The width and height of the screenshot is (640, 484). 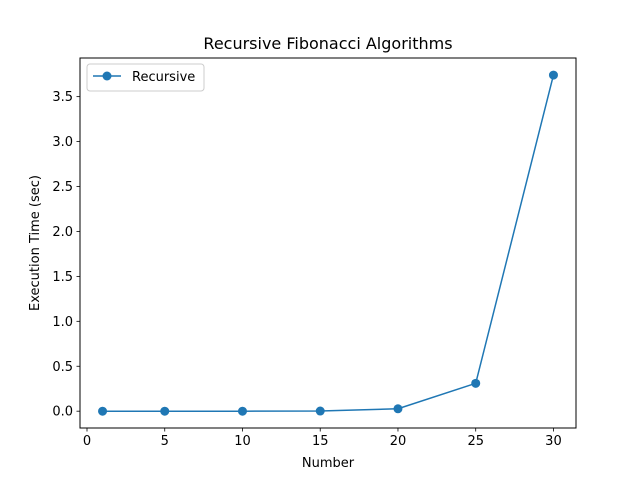 I want to click on x-tick-label: 5, so click(x=165, y=441).